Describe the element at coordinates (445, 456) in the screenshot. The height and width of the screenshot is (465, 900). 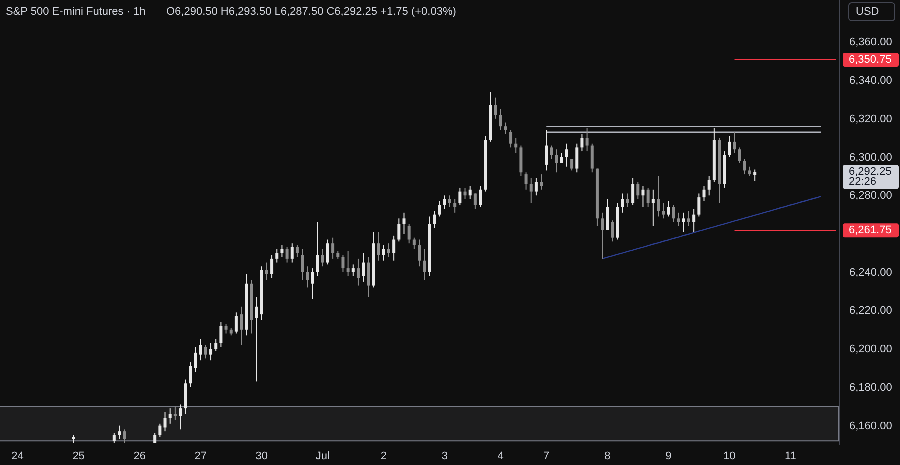
I see `x-tick-label: 3` at that location.